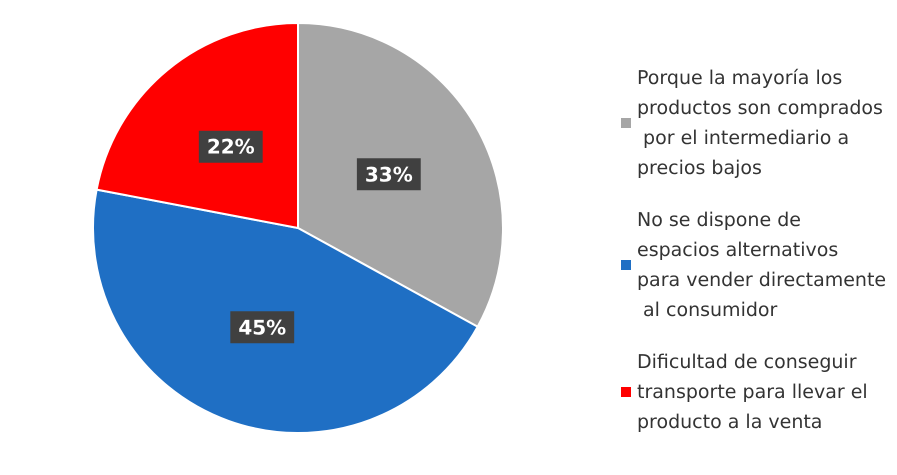 The image size is (897, 475). Describe the element at coordinates (755, 392) in the screenshot. I see `legend-label: Dificultad de conseguir transporte para llevar el producto a la venta` at that location.